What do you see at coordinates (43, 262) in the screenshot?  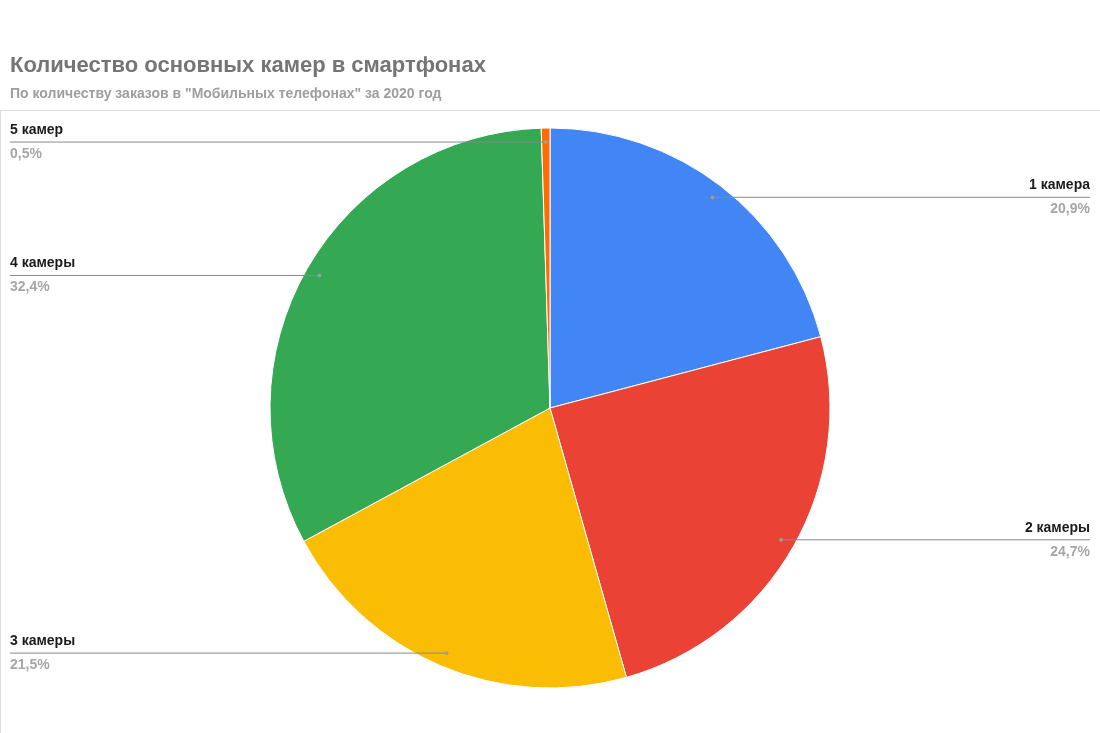 I see `slice-label: 4 камеры` at bounding box center [43, 262].